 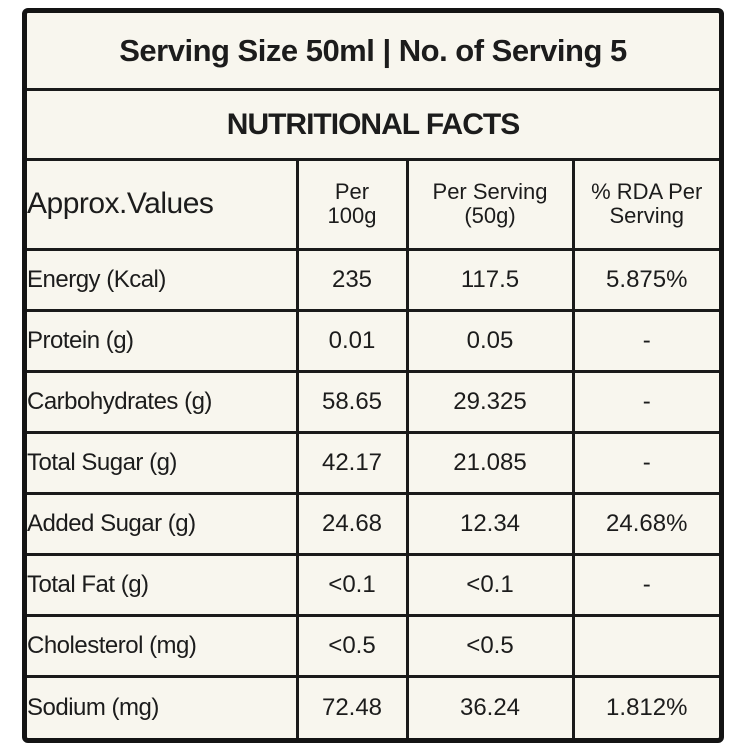 I want to click on per-serving-value: <0.1, so click(x=490, y=585).